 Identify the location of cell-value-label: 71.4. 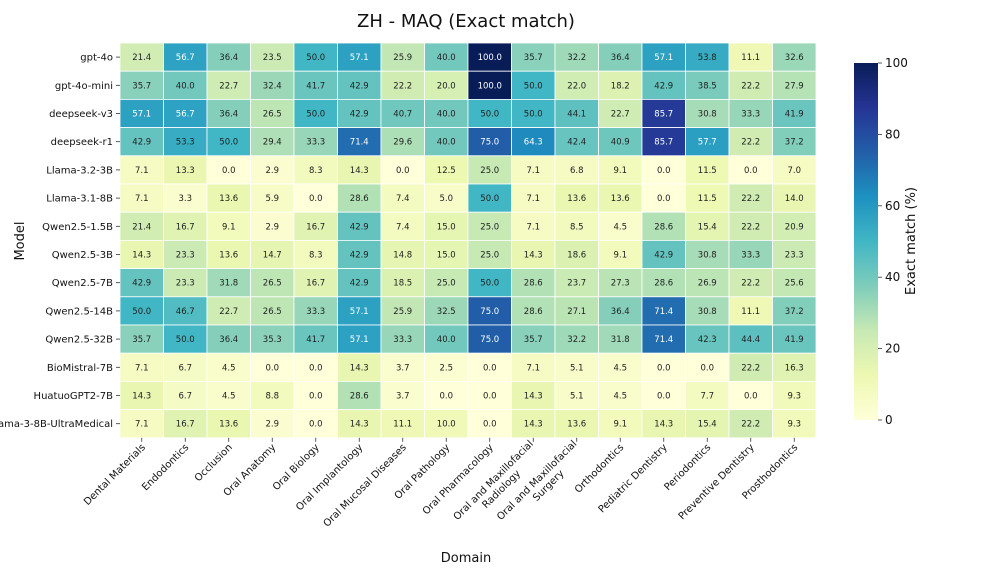
(359, 143).